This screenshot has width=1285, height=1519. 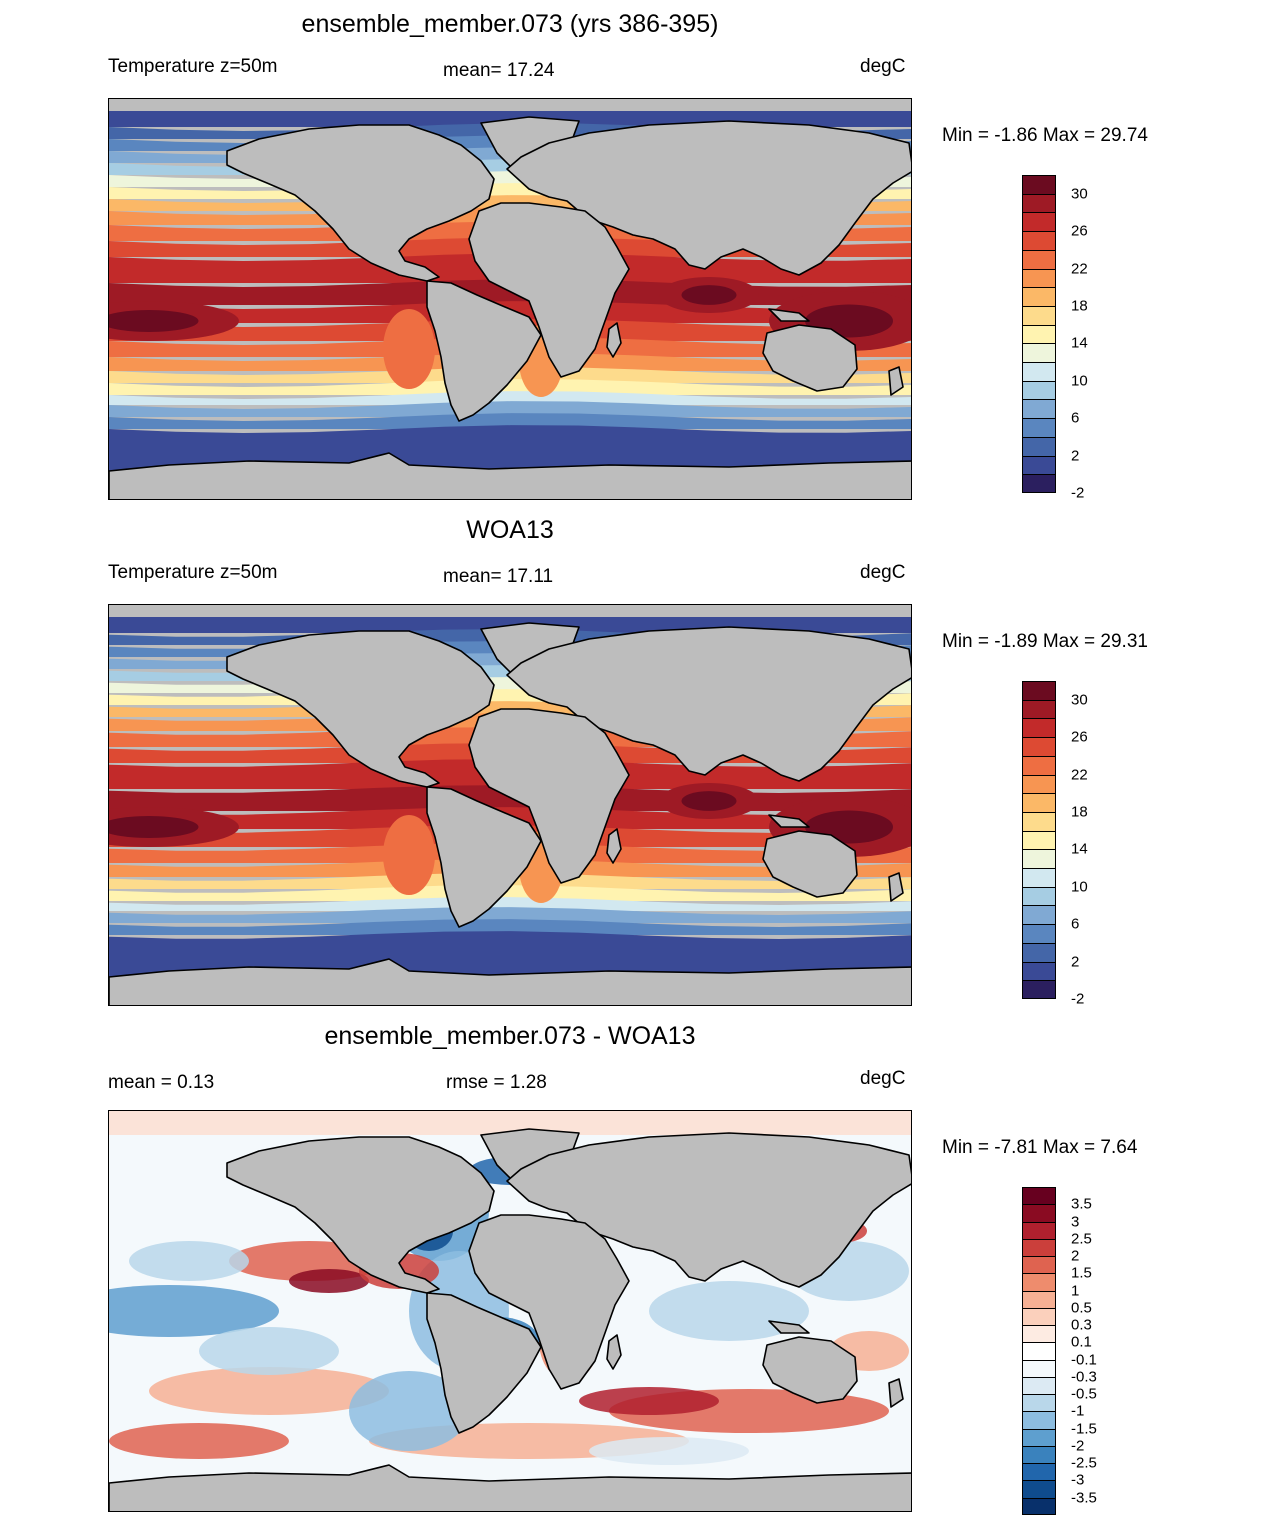 I want to click on colorbar-tick-label: 0.3, so click(x=1081, y=1325).